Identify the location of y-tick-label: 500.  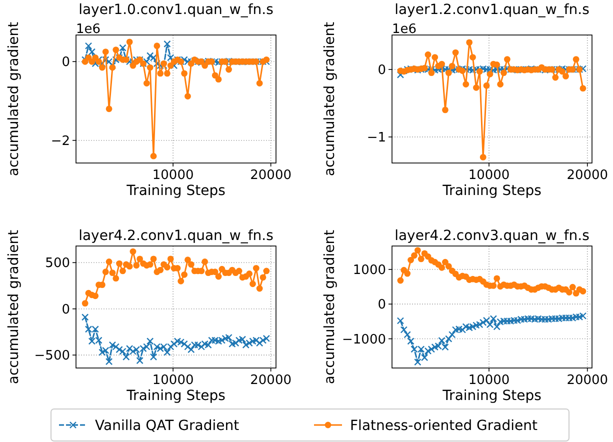
(57, 264).